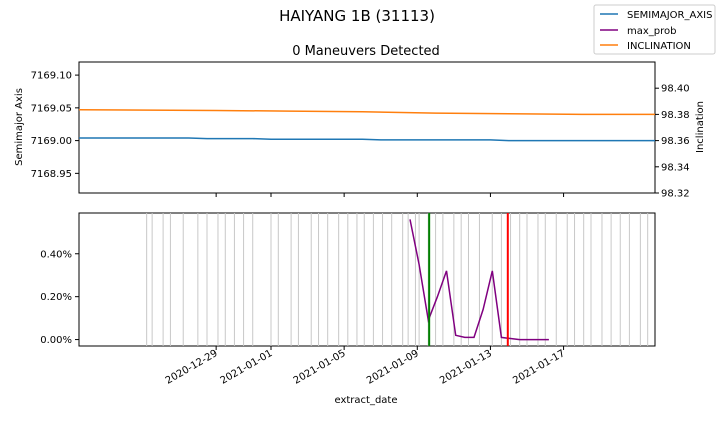 The height and width of the screenshot is (432, 720). I want to click on legend-label-semimajor-axis: SEMIMAJOR_AXIS, so click(669, 15).